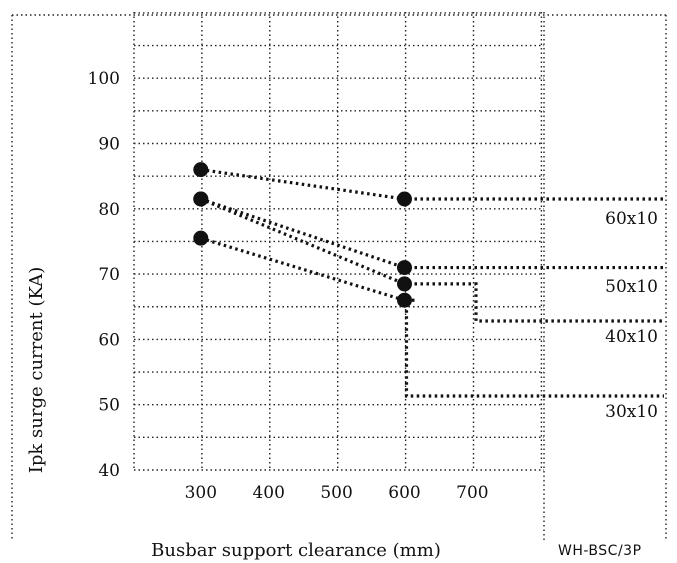 Image resolution: width=677 pixels, height=563 pixels. Describe the element at coordinates (109, 210) in the screenshot. I see `y-tick-80: 80` at that location.